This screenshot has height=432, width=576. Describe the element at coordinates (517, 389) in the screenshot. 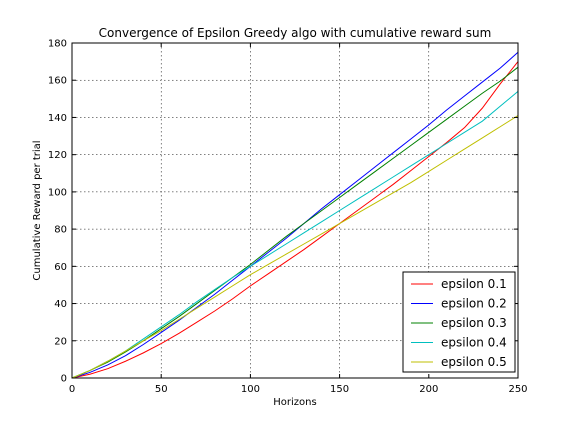

I see `x-tick-label: 250` at that location.